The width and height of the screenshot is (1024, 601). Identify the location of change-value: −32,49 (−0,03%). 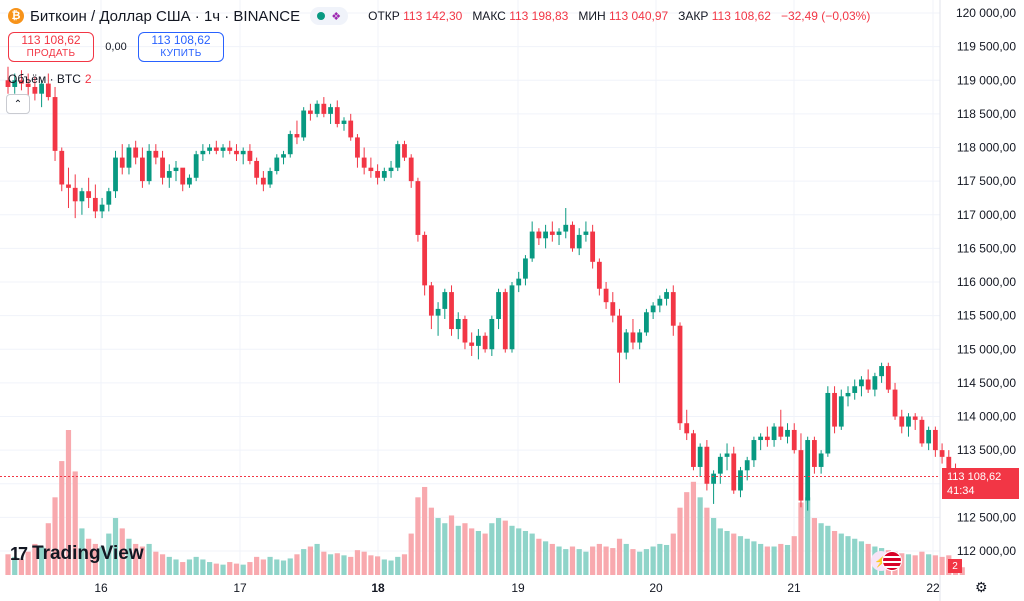
(825, 16).